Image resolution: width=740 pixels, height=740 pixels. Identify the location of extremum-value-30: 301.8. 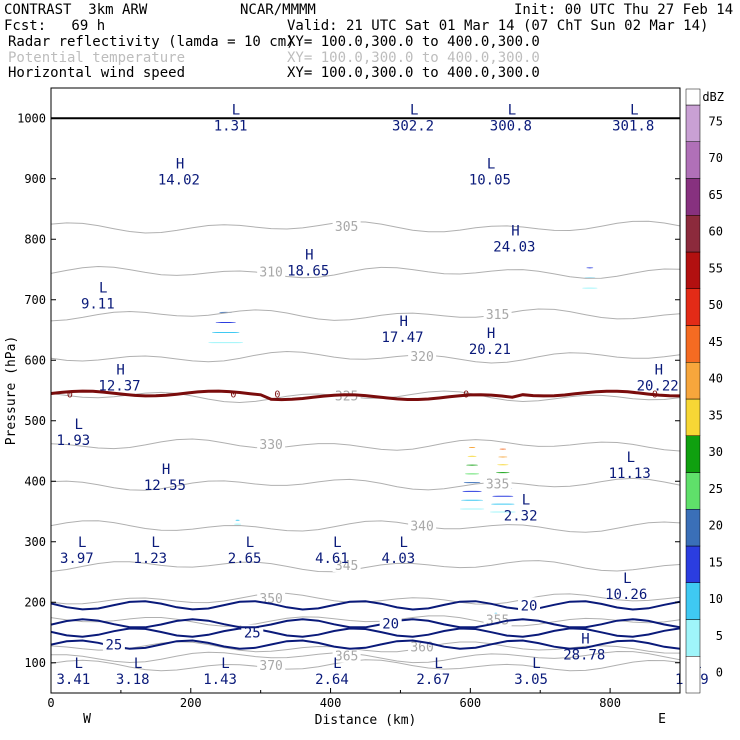
(633, 126).